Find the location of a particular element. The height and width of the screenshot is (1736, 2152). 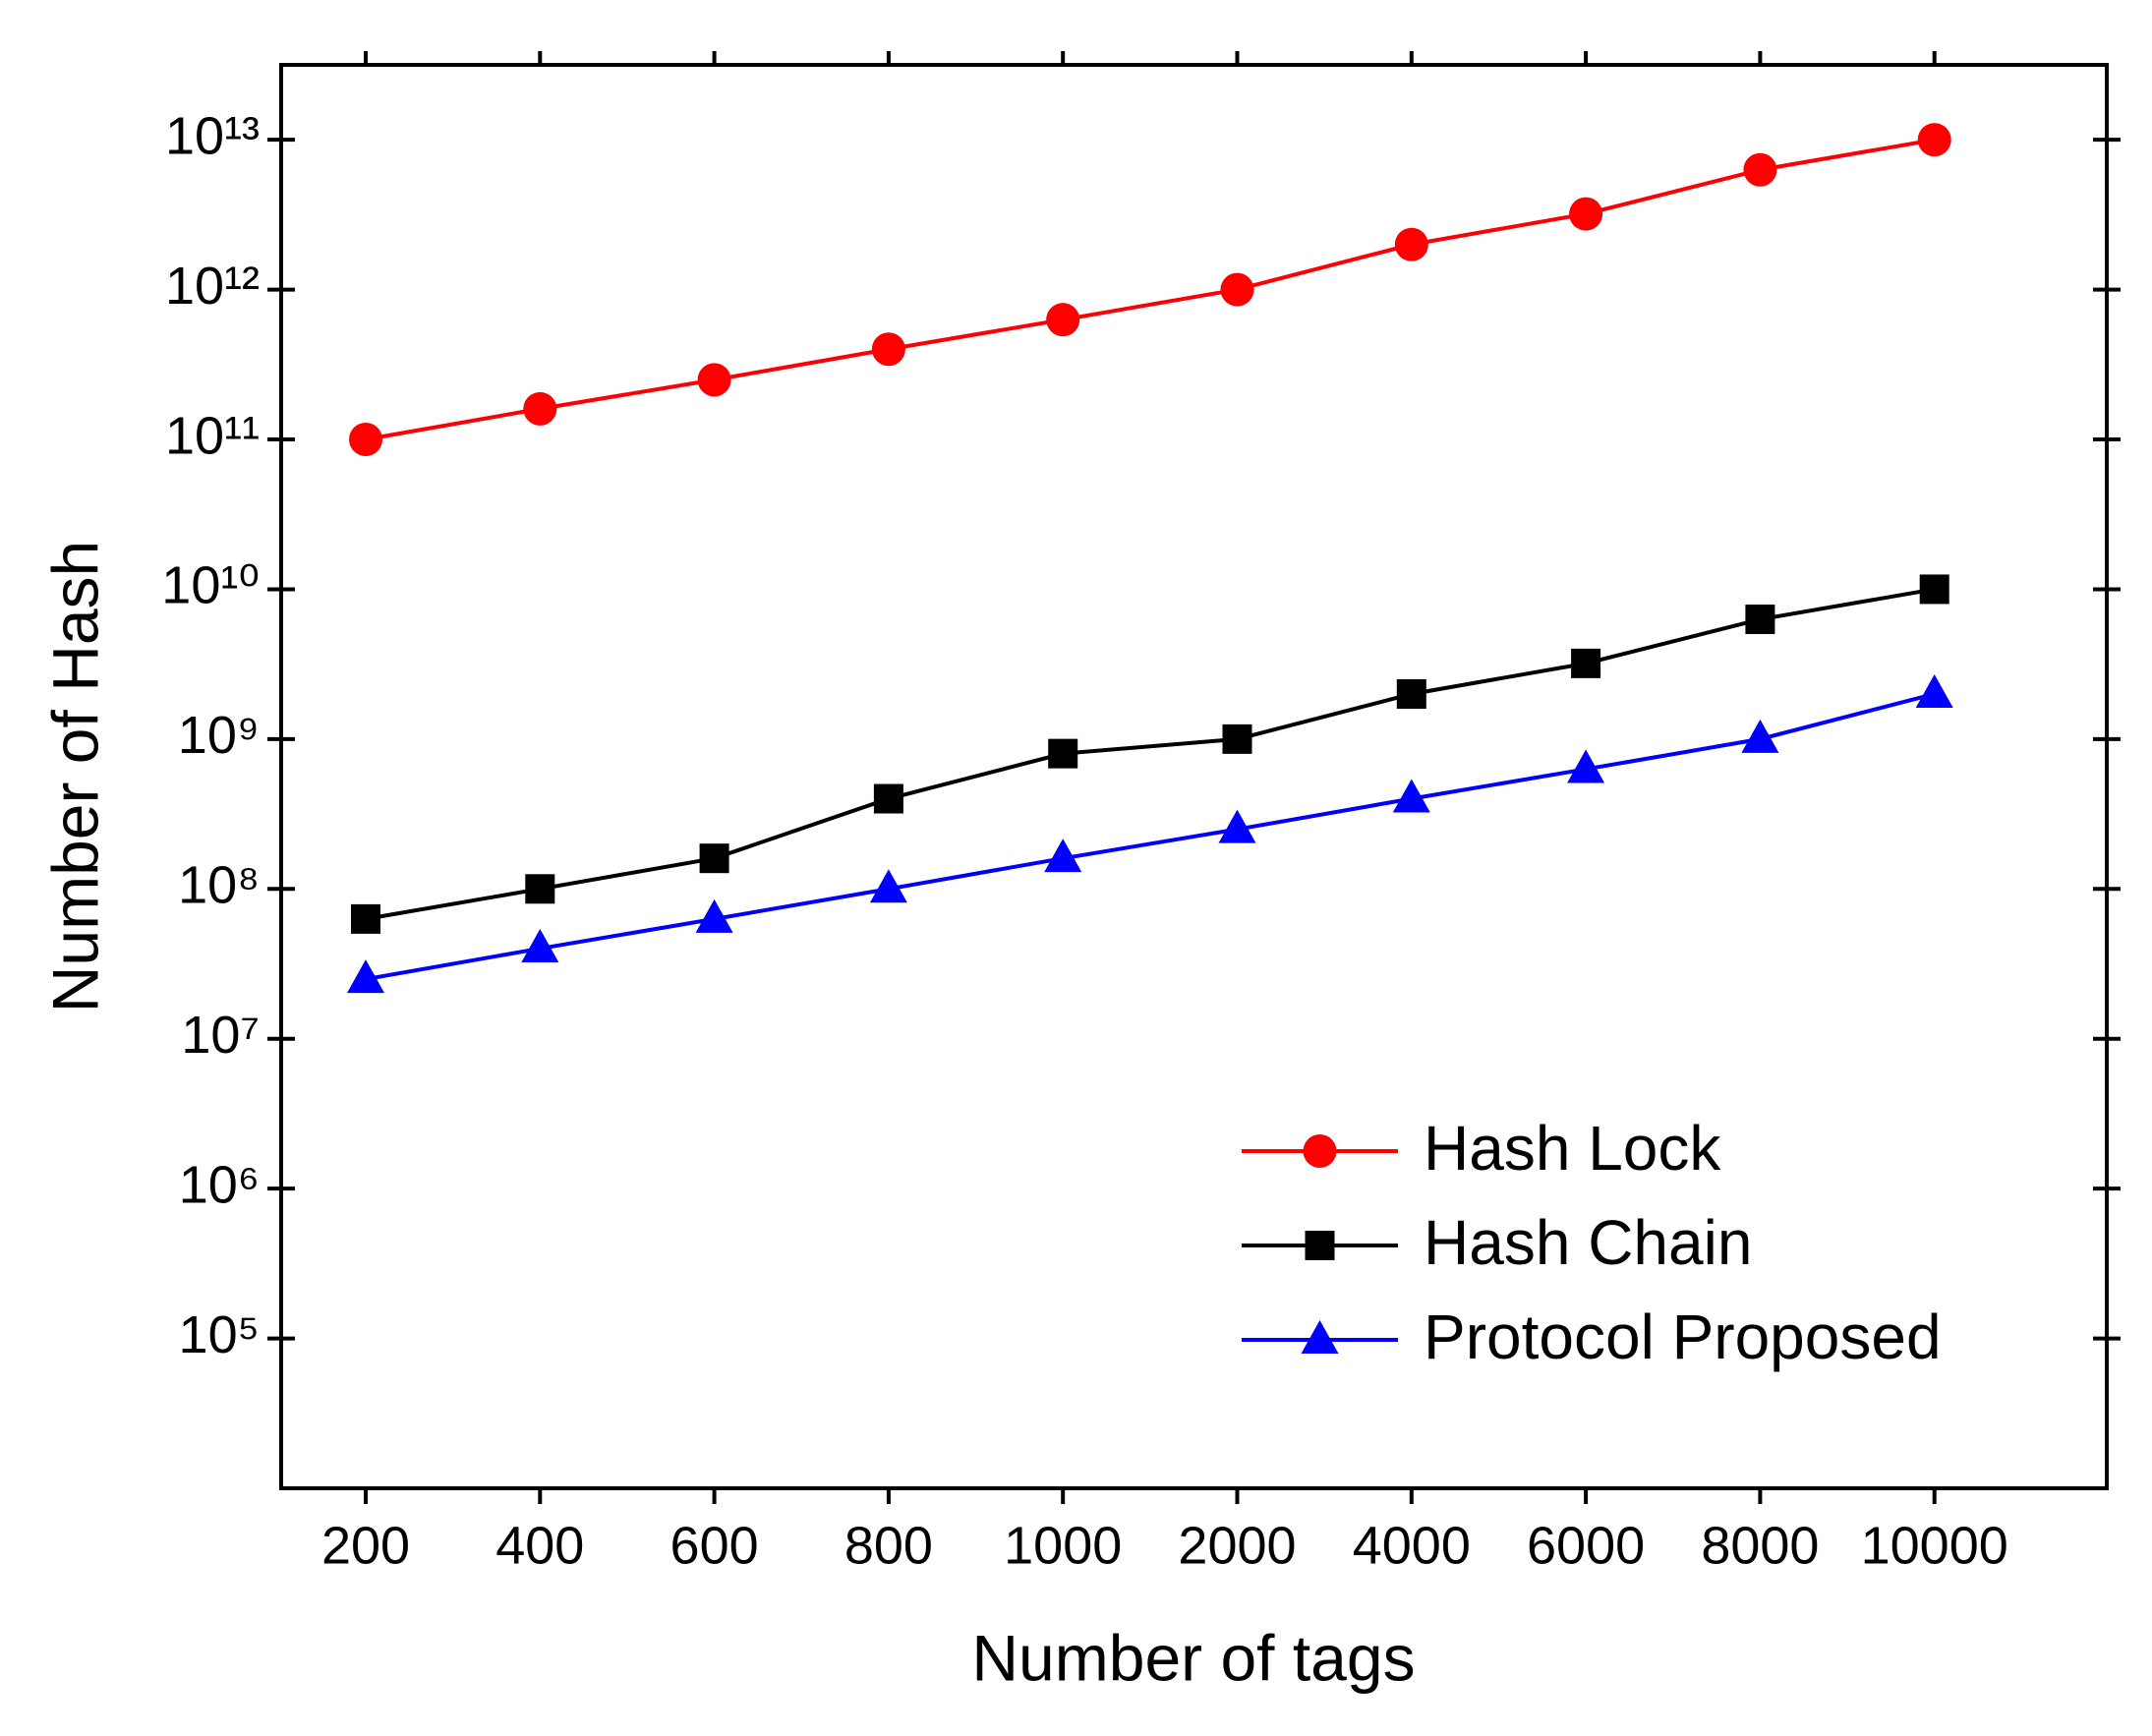

y-tick-label: 10⁷ is located at coordinates (220, 1035).